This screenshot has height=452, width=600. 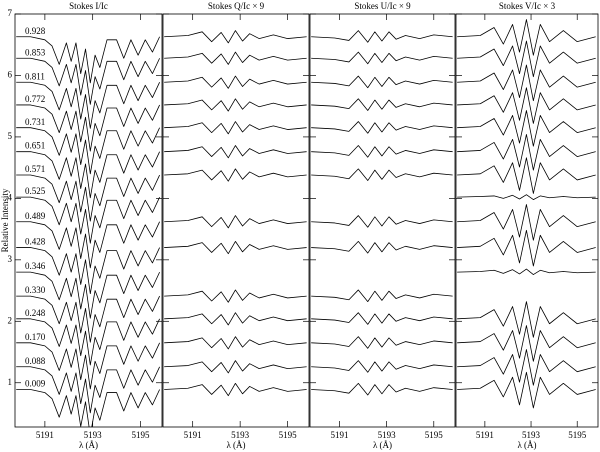 What do you see at coordinates (35, 337) in the screenshot?
I see `phase-label: 0.170` at bounding box center [35, 337].